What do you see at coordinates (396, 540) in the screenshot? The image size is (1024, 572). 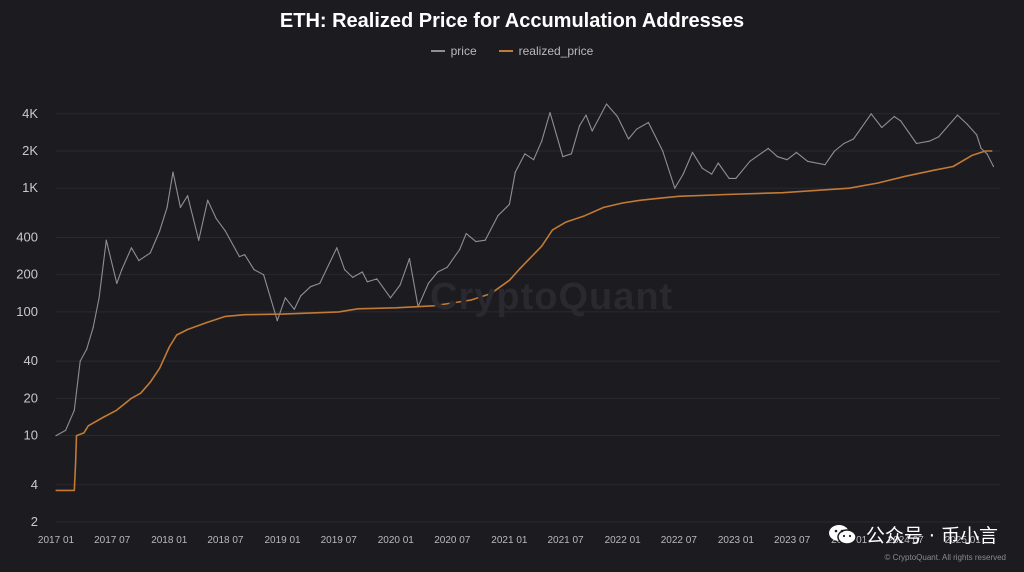 I see `x-tick-label-2020-01: 2020 01` at bounding box center [396, 540].